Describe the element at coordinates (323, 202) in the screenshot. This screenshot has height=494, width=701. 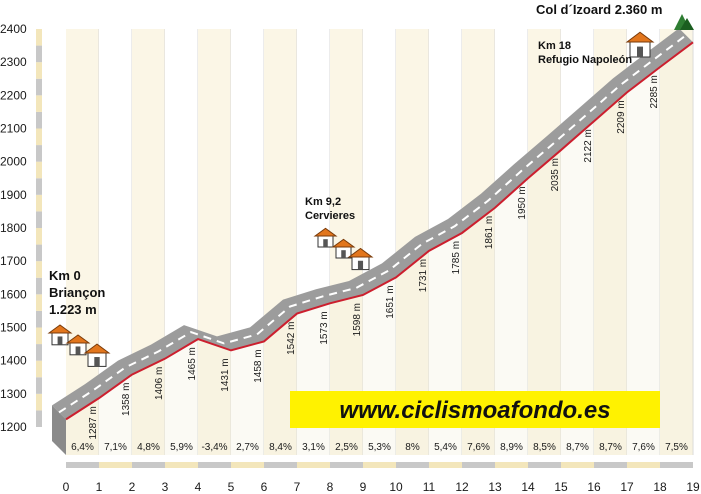
I see `mid-km-label: Km 9,2` at that location.